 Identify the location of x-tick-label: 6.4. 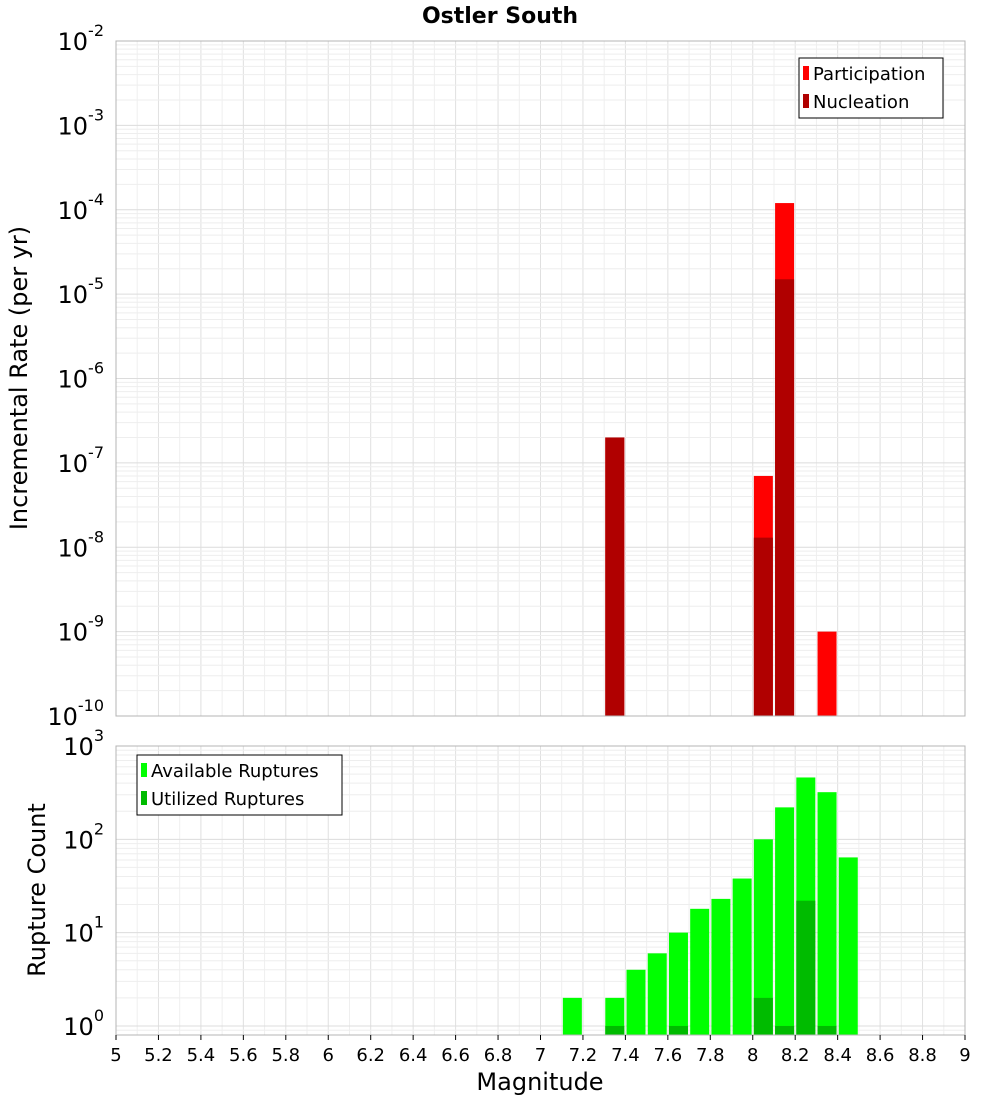
(413, 1055).